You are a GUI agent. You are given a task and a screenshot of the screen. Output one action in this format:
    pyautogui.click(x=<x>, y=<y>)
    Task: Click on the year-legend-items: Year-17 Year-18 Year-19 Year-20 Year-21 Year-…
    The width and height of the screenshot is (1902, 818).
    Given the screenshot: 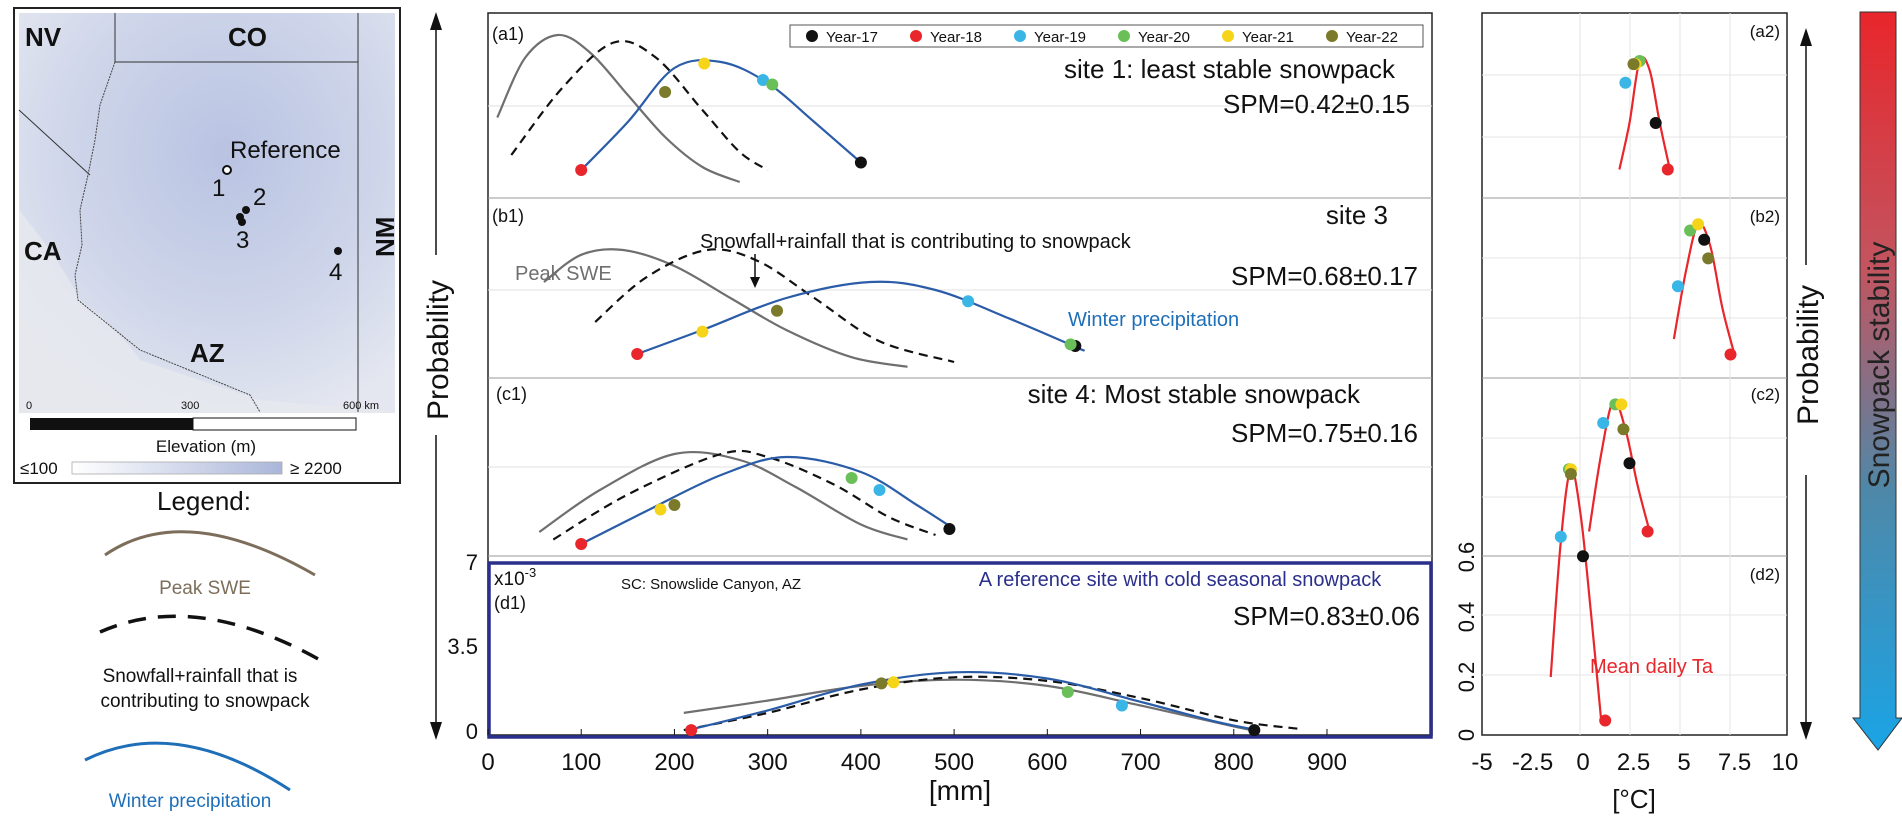 What is the action you would take?
    pyautogui.click(x=1102, y=37)
    